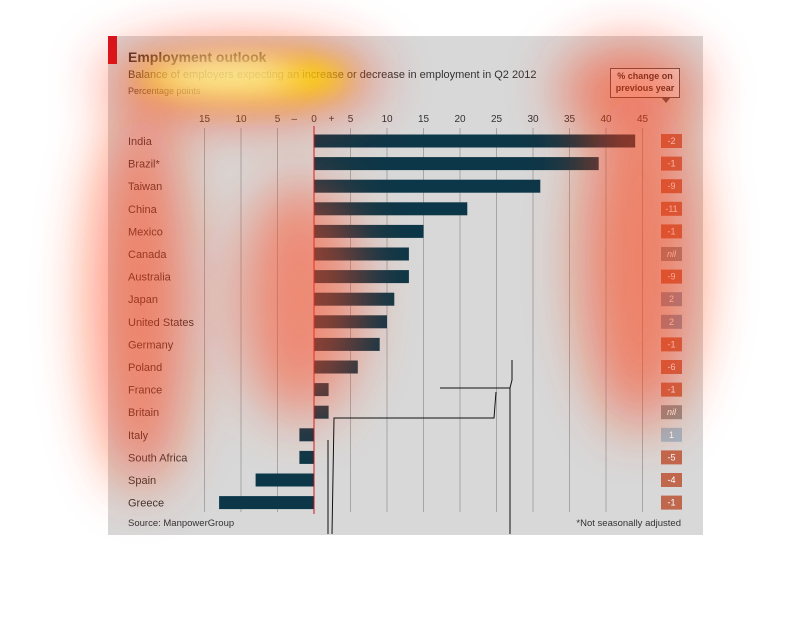  What do you see at coordinates (143, 300) in the screenshot?
I see `country-label: Japan` at bounding box center [143, 300].